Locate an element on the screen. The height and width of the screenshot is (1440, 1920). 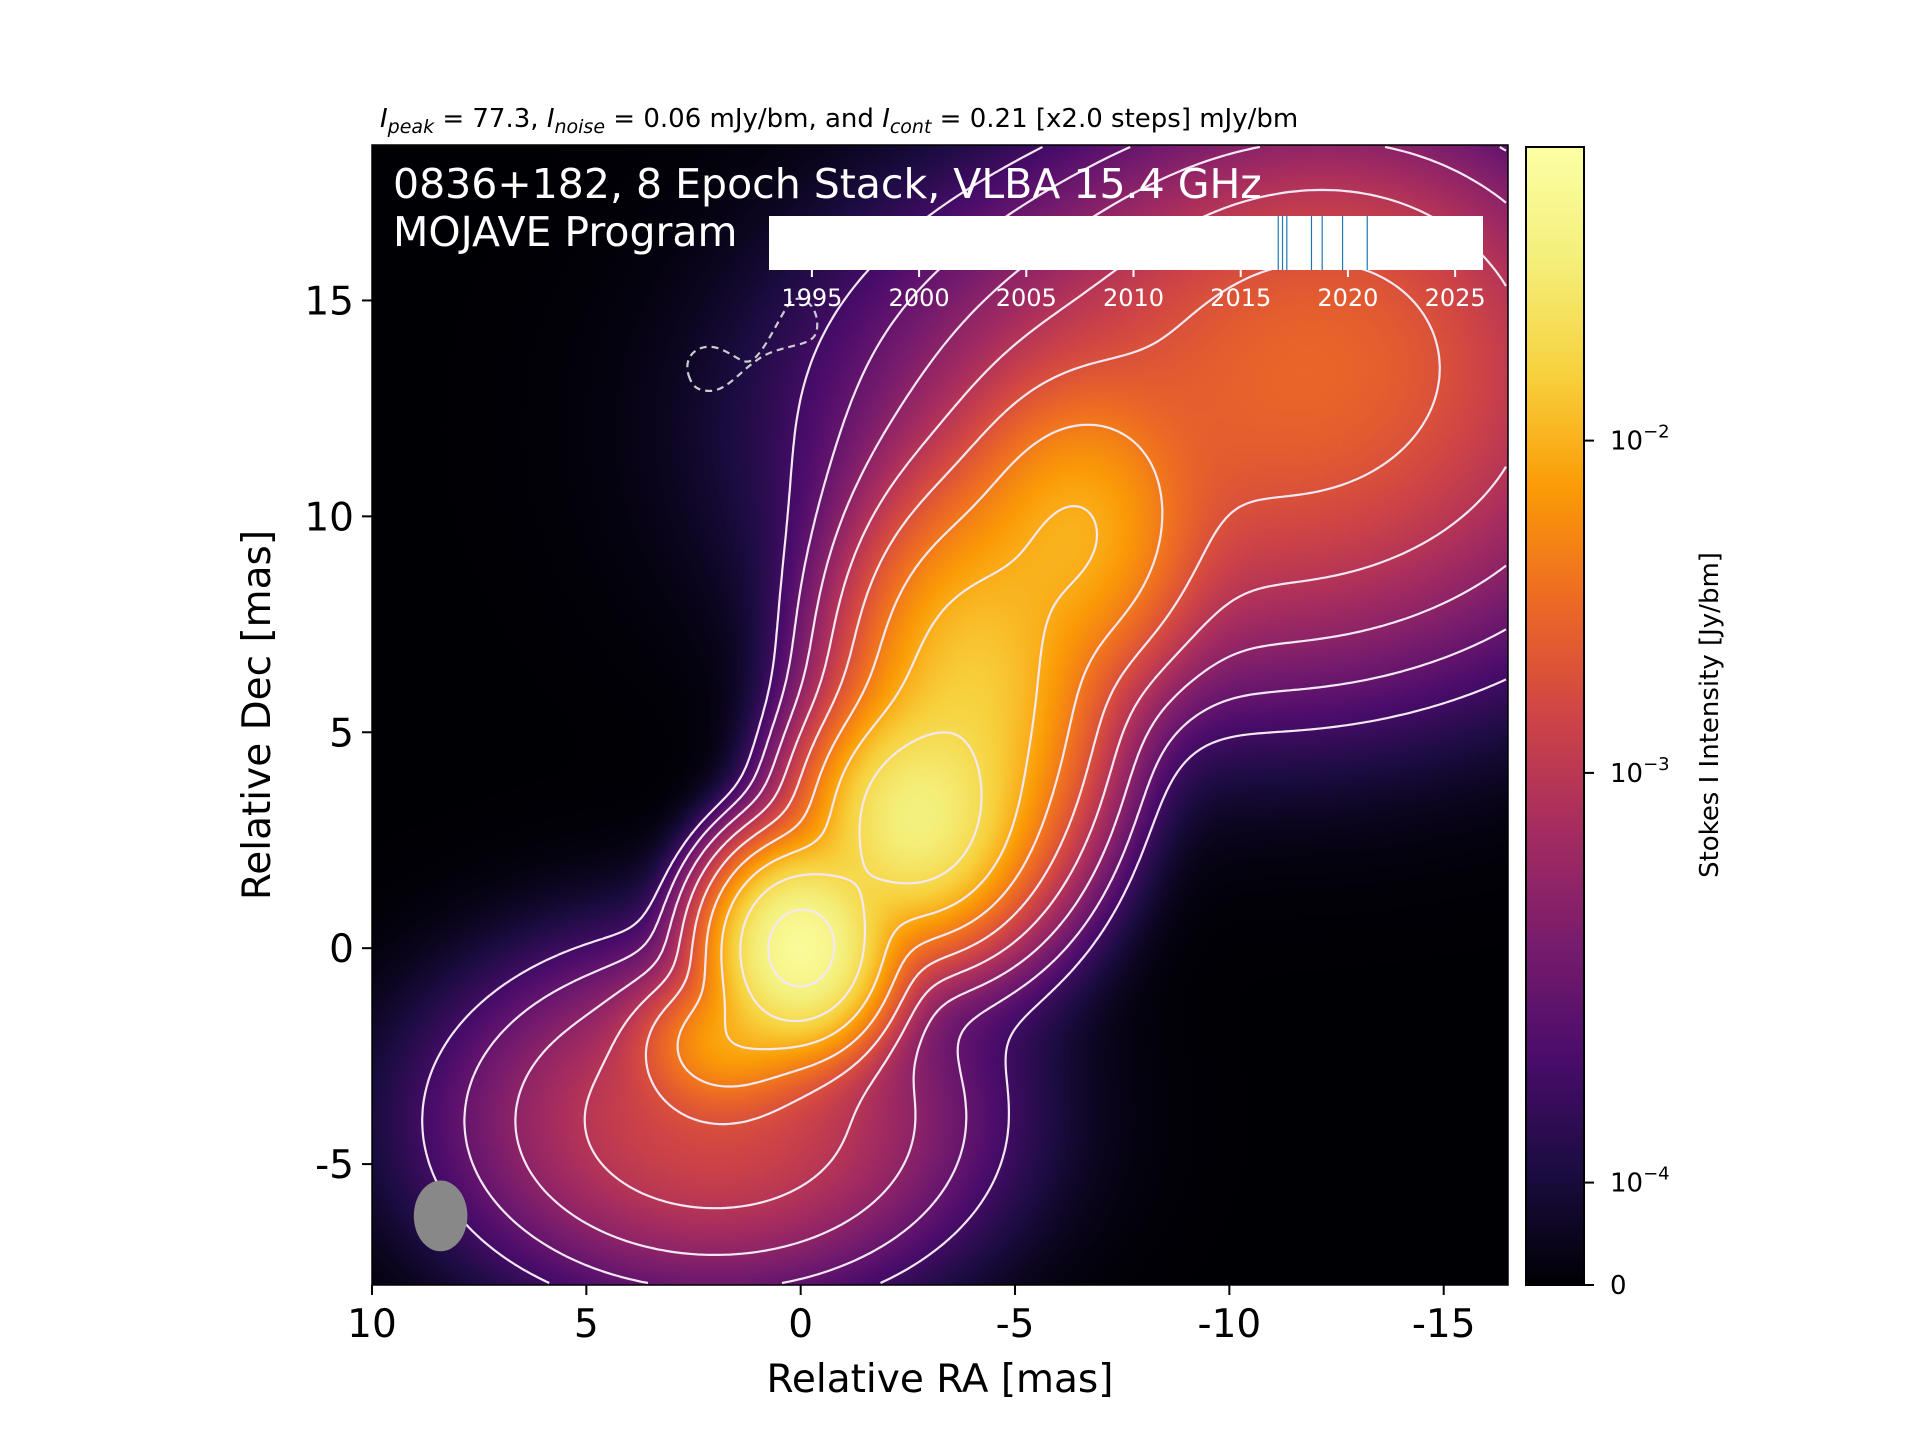
timeline-tick-label: 2000 is located at coordinates (919, 298).